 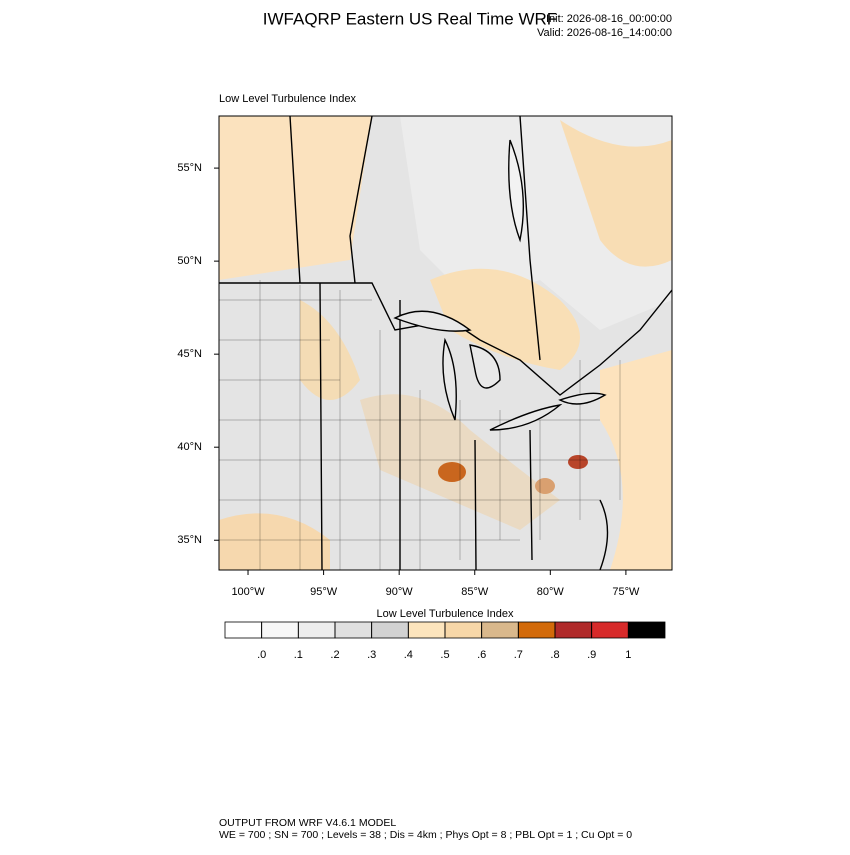 What do you see at coordinates (444, 655) in the screenshot?
I see `colorbar-label: .5` at bounding box center [444, 655].